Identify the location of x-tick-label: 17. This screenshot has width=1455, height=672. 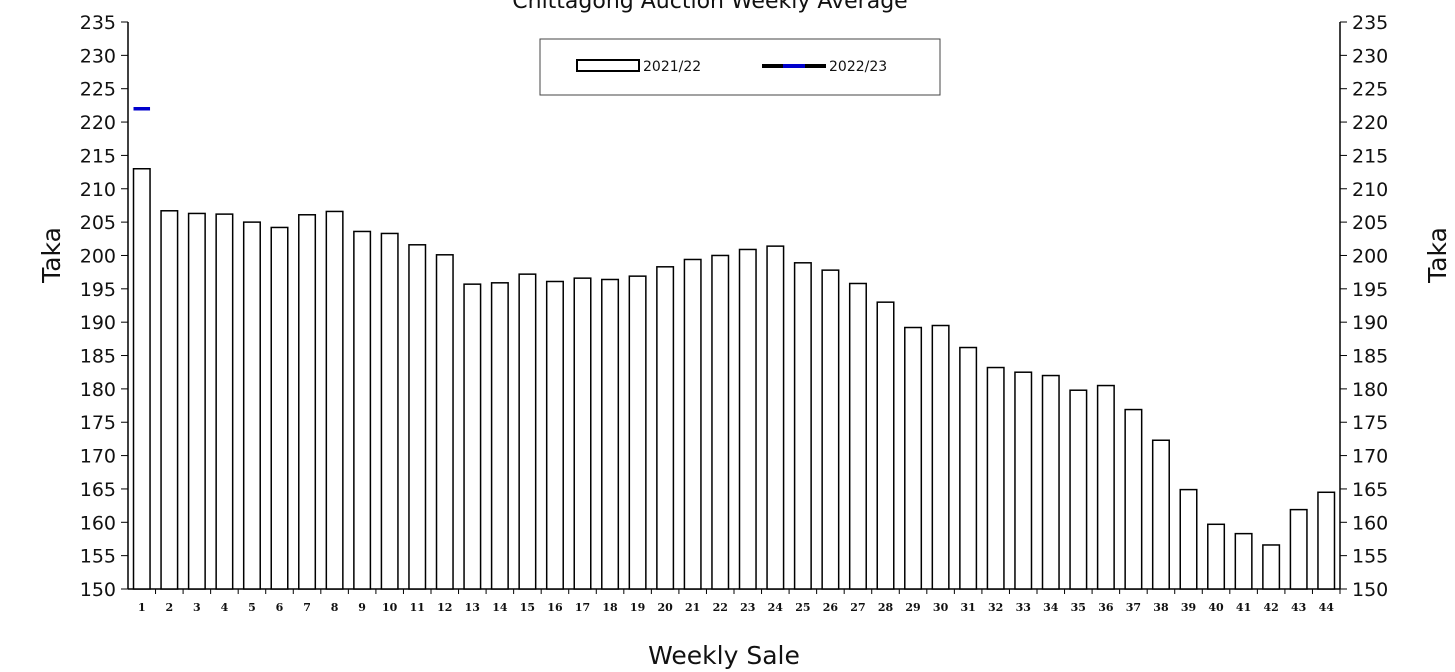
(582, 607).